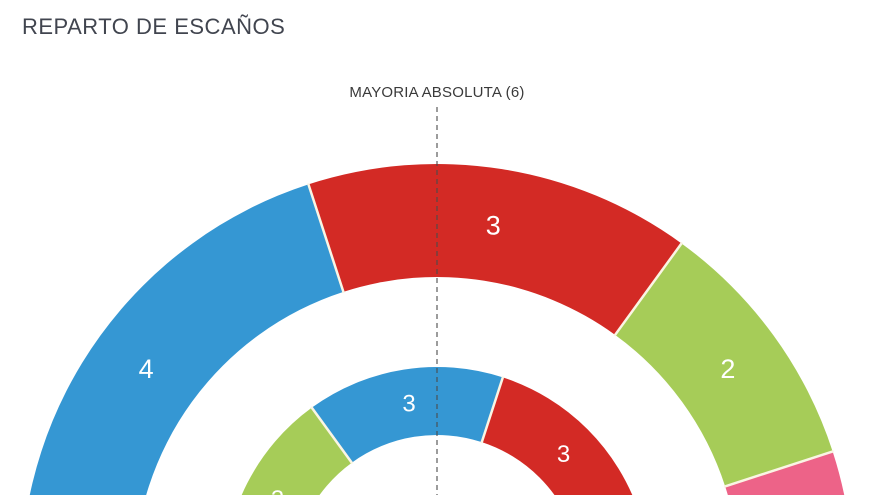 The width and height of the screenshot is (880, 495). I want to click on page-title: REPARTO DE ESCAÑOS, so click(154, 26).